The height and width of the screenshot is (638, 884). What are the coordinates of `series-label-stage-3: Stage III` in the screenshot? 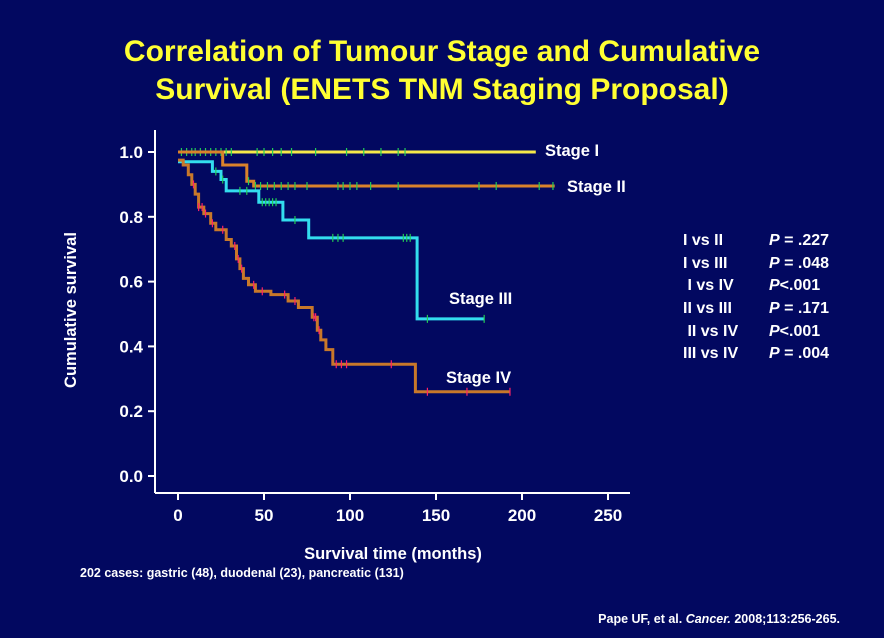 It's located at (480, 299).